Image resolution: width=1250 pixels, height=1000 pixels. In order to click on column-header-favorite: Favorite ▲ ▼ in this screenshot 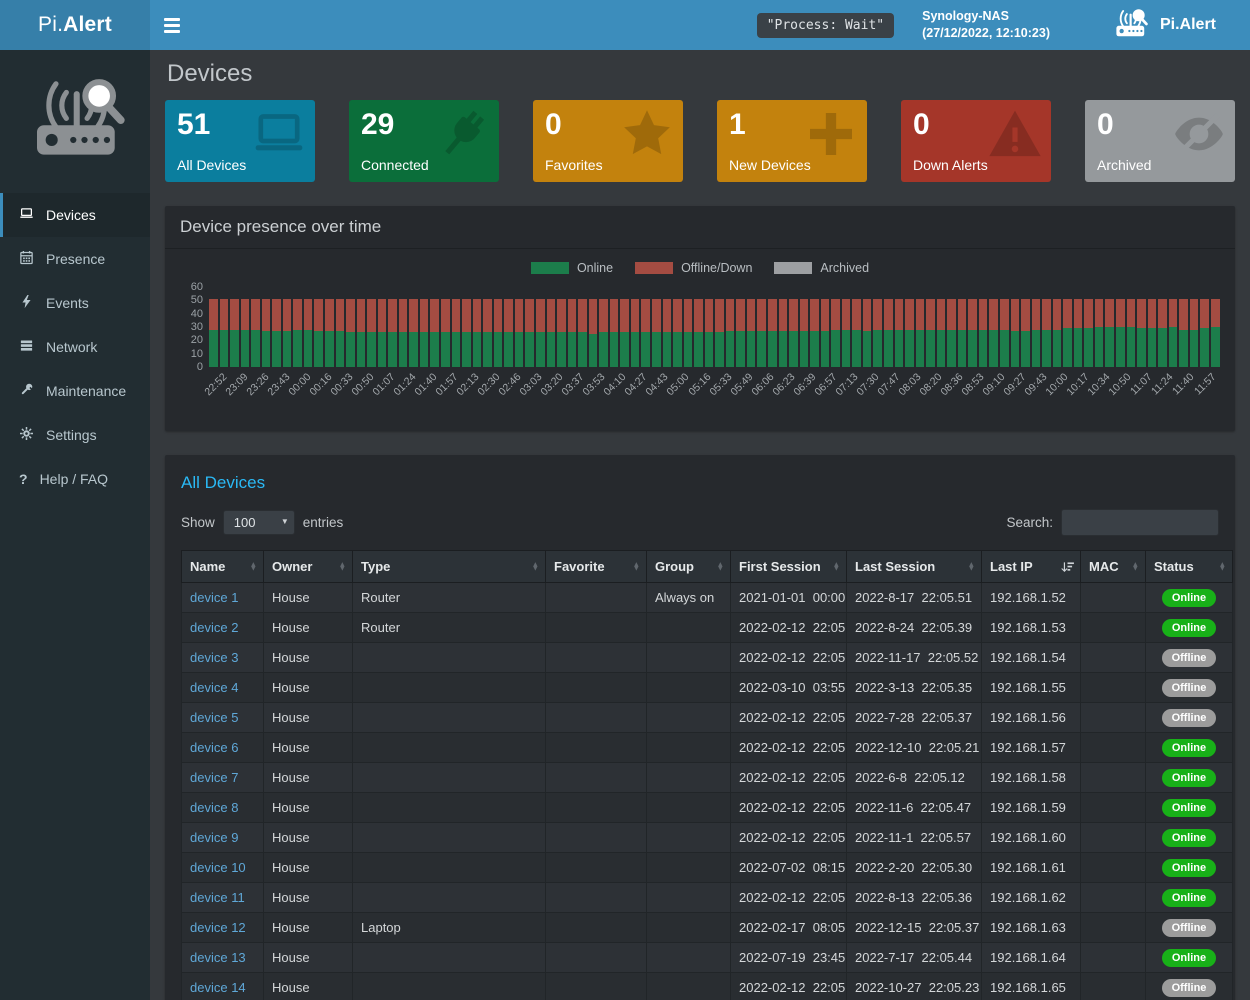, I will do `click(596, 566)`.